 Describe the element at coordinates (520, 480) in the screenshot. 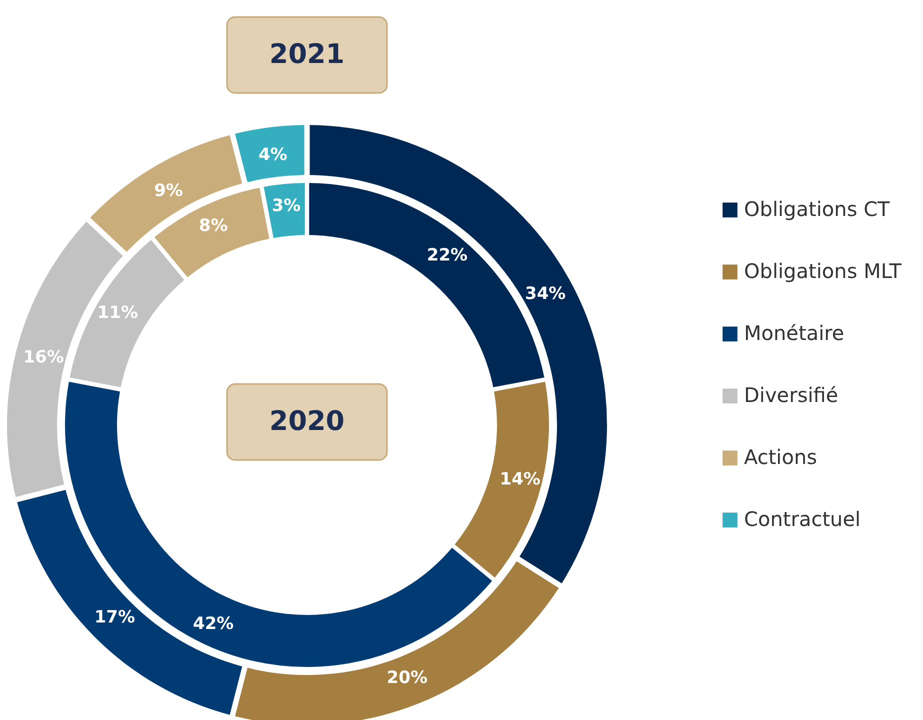

I see `data-label: 14%` at that location.